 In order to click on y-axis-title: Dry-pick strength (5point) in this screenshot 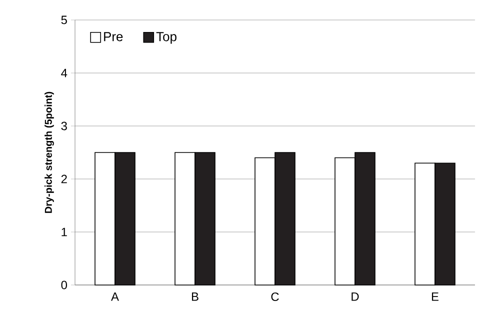, I will do `click(49, 152)`.